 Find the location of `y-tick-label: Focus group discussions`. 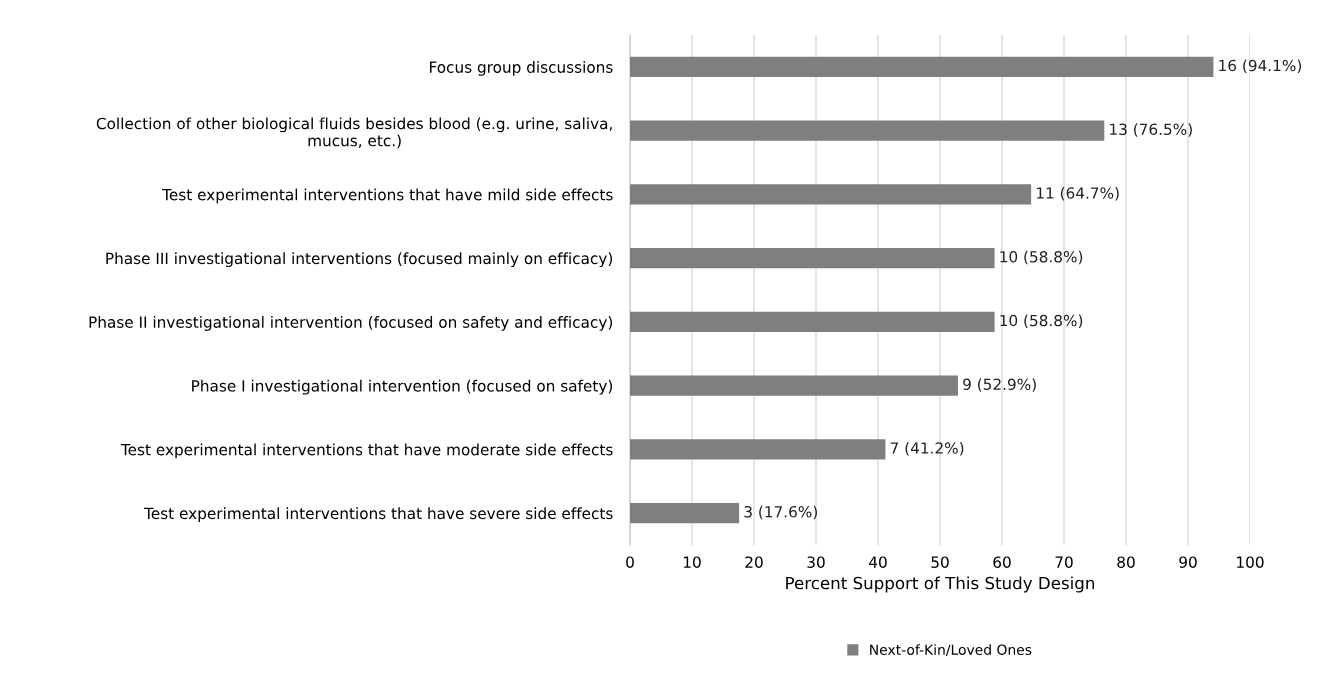

y-tick-label: Focus group discussions is located at coordinates (521, 68).